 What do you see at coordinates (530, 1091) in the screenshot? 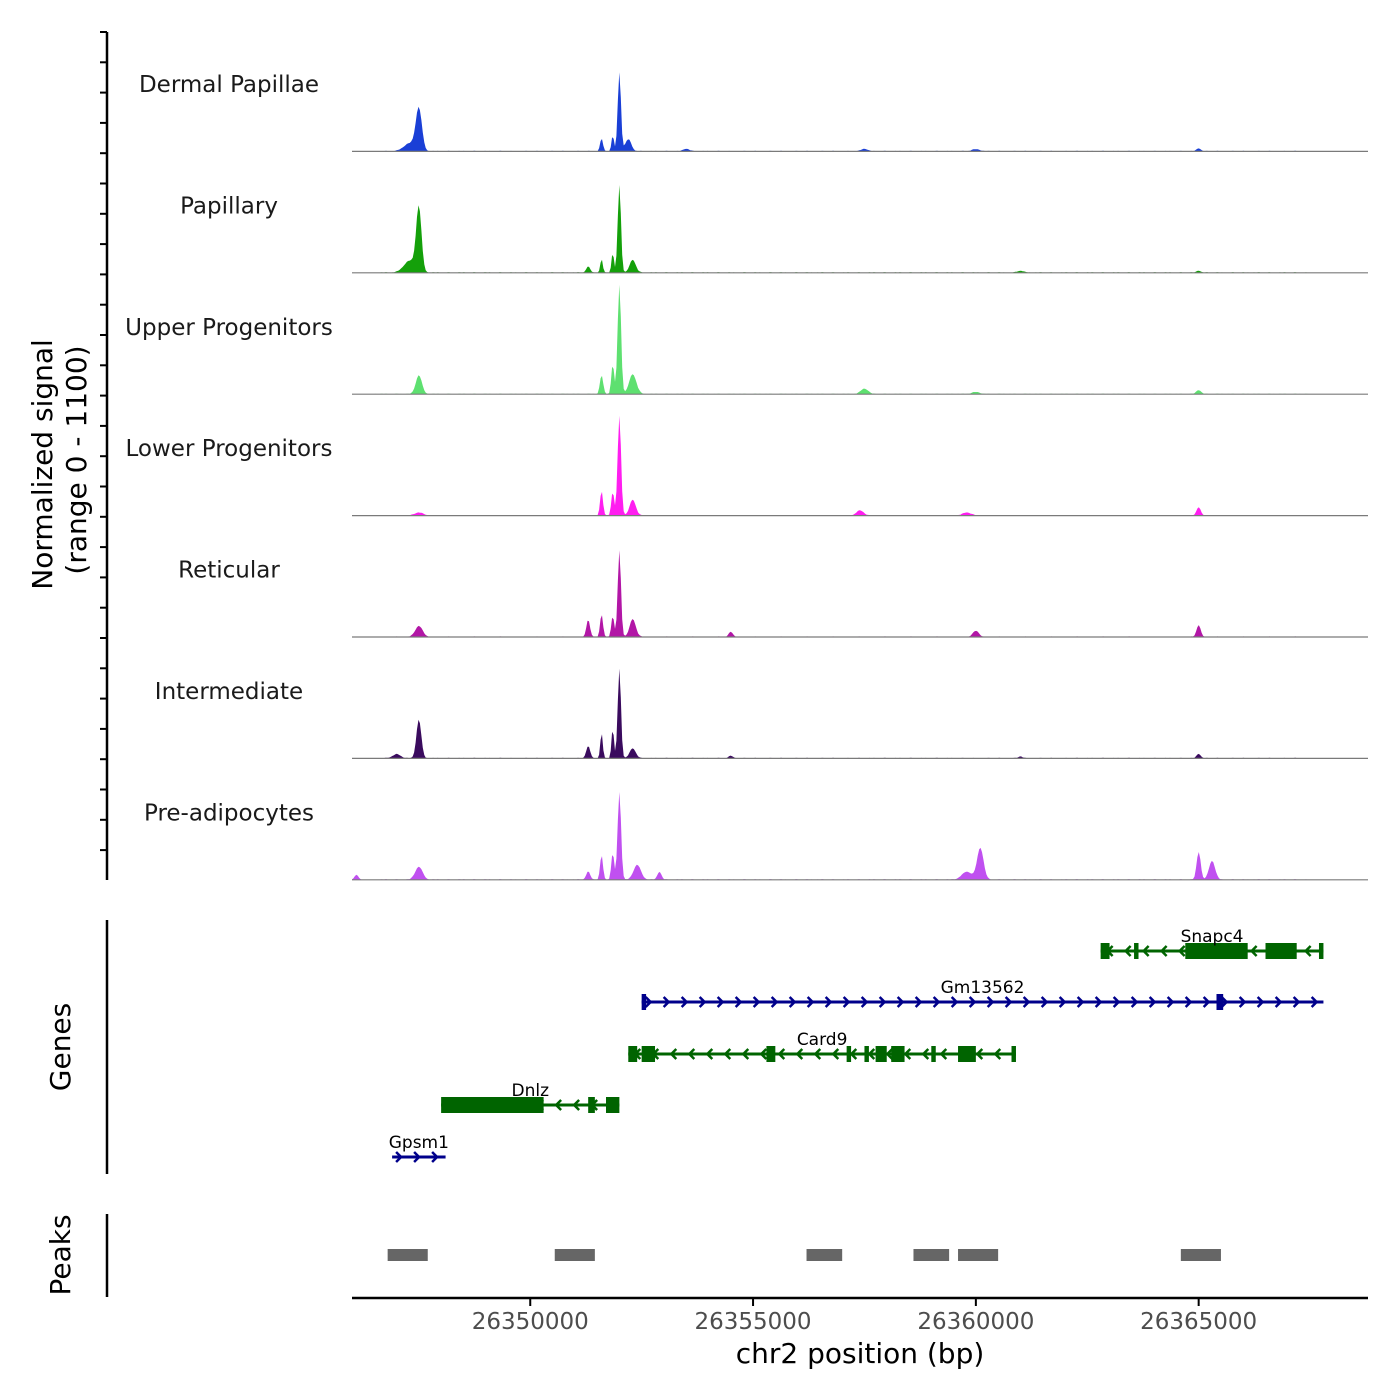
I see `gene-name: Dnlz` at bounding box center [530, 1091].